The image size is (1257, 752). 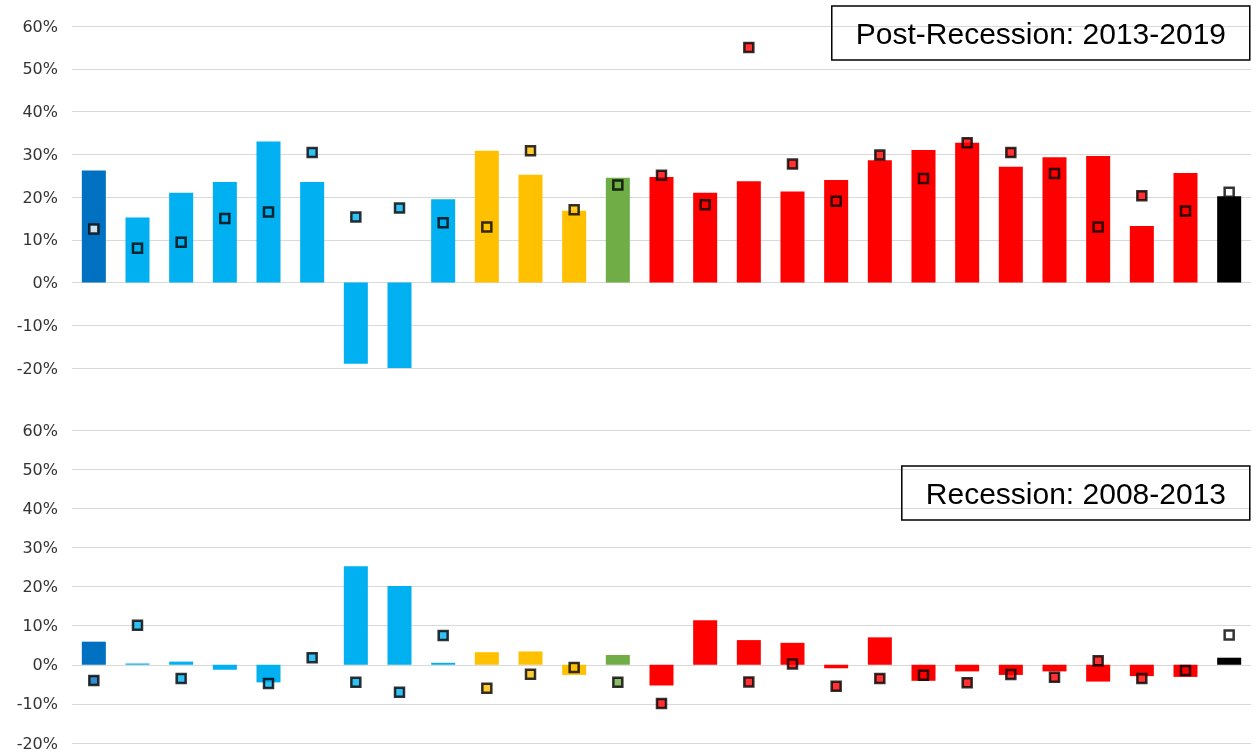 What do you see at coordinates (40, 26) in the screenshot?
I see `y-tick-label: 60%` at bounding box center [40, 26].